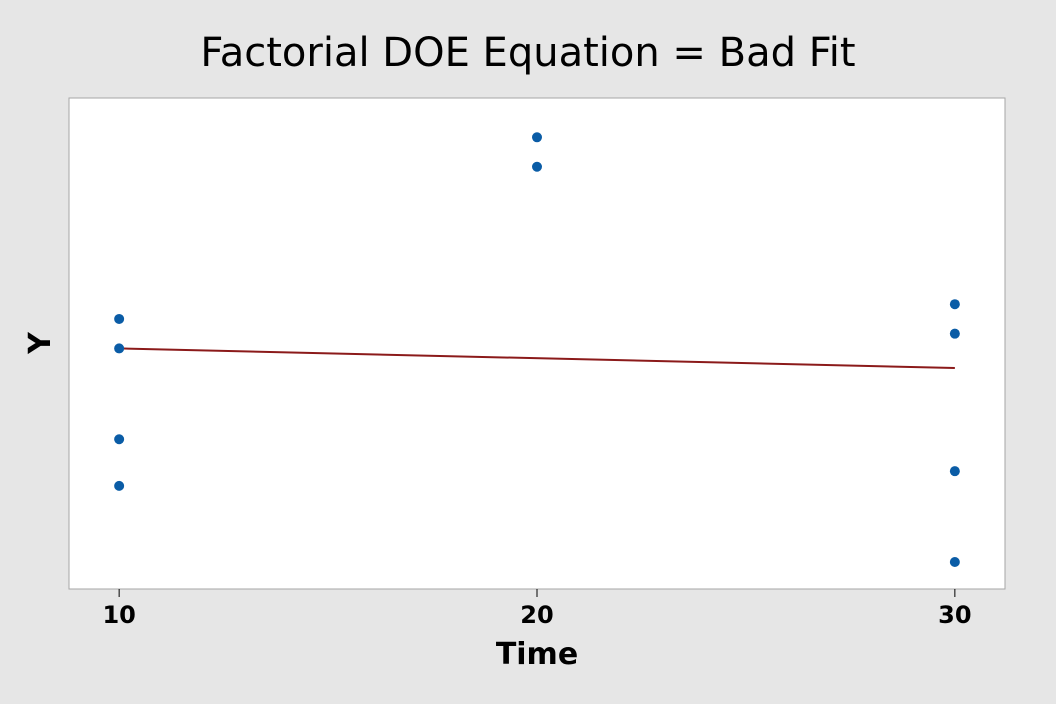  What do you see at coordinates (954, 615) in the screenshot?
I see `x-tick-label-30: 30` at bounding box center [954, 615].